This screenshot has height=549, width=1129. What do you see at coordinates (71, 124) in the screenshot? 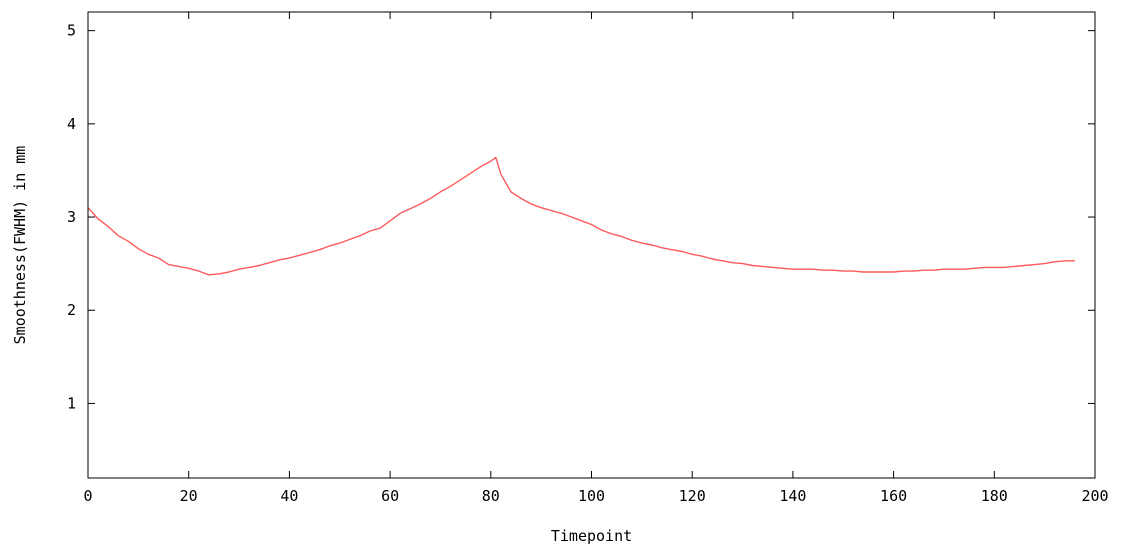
I see `y-tick-label: 4` at bounding box center [71, 124].